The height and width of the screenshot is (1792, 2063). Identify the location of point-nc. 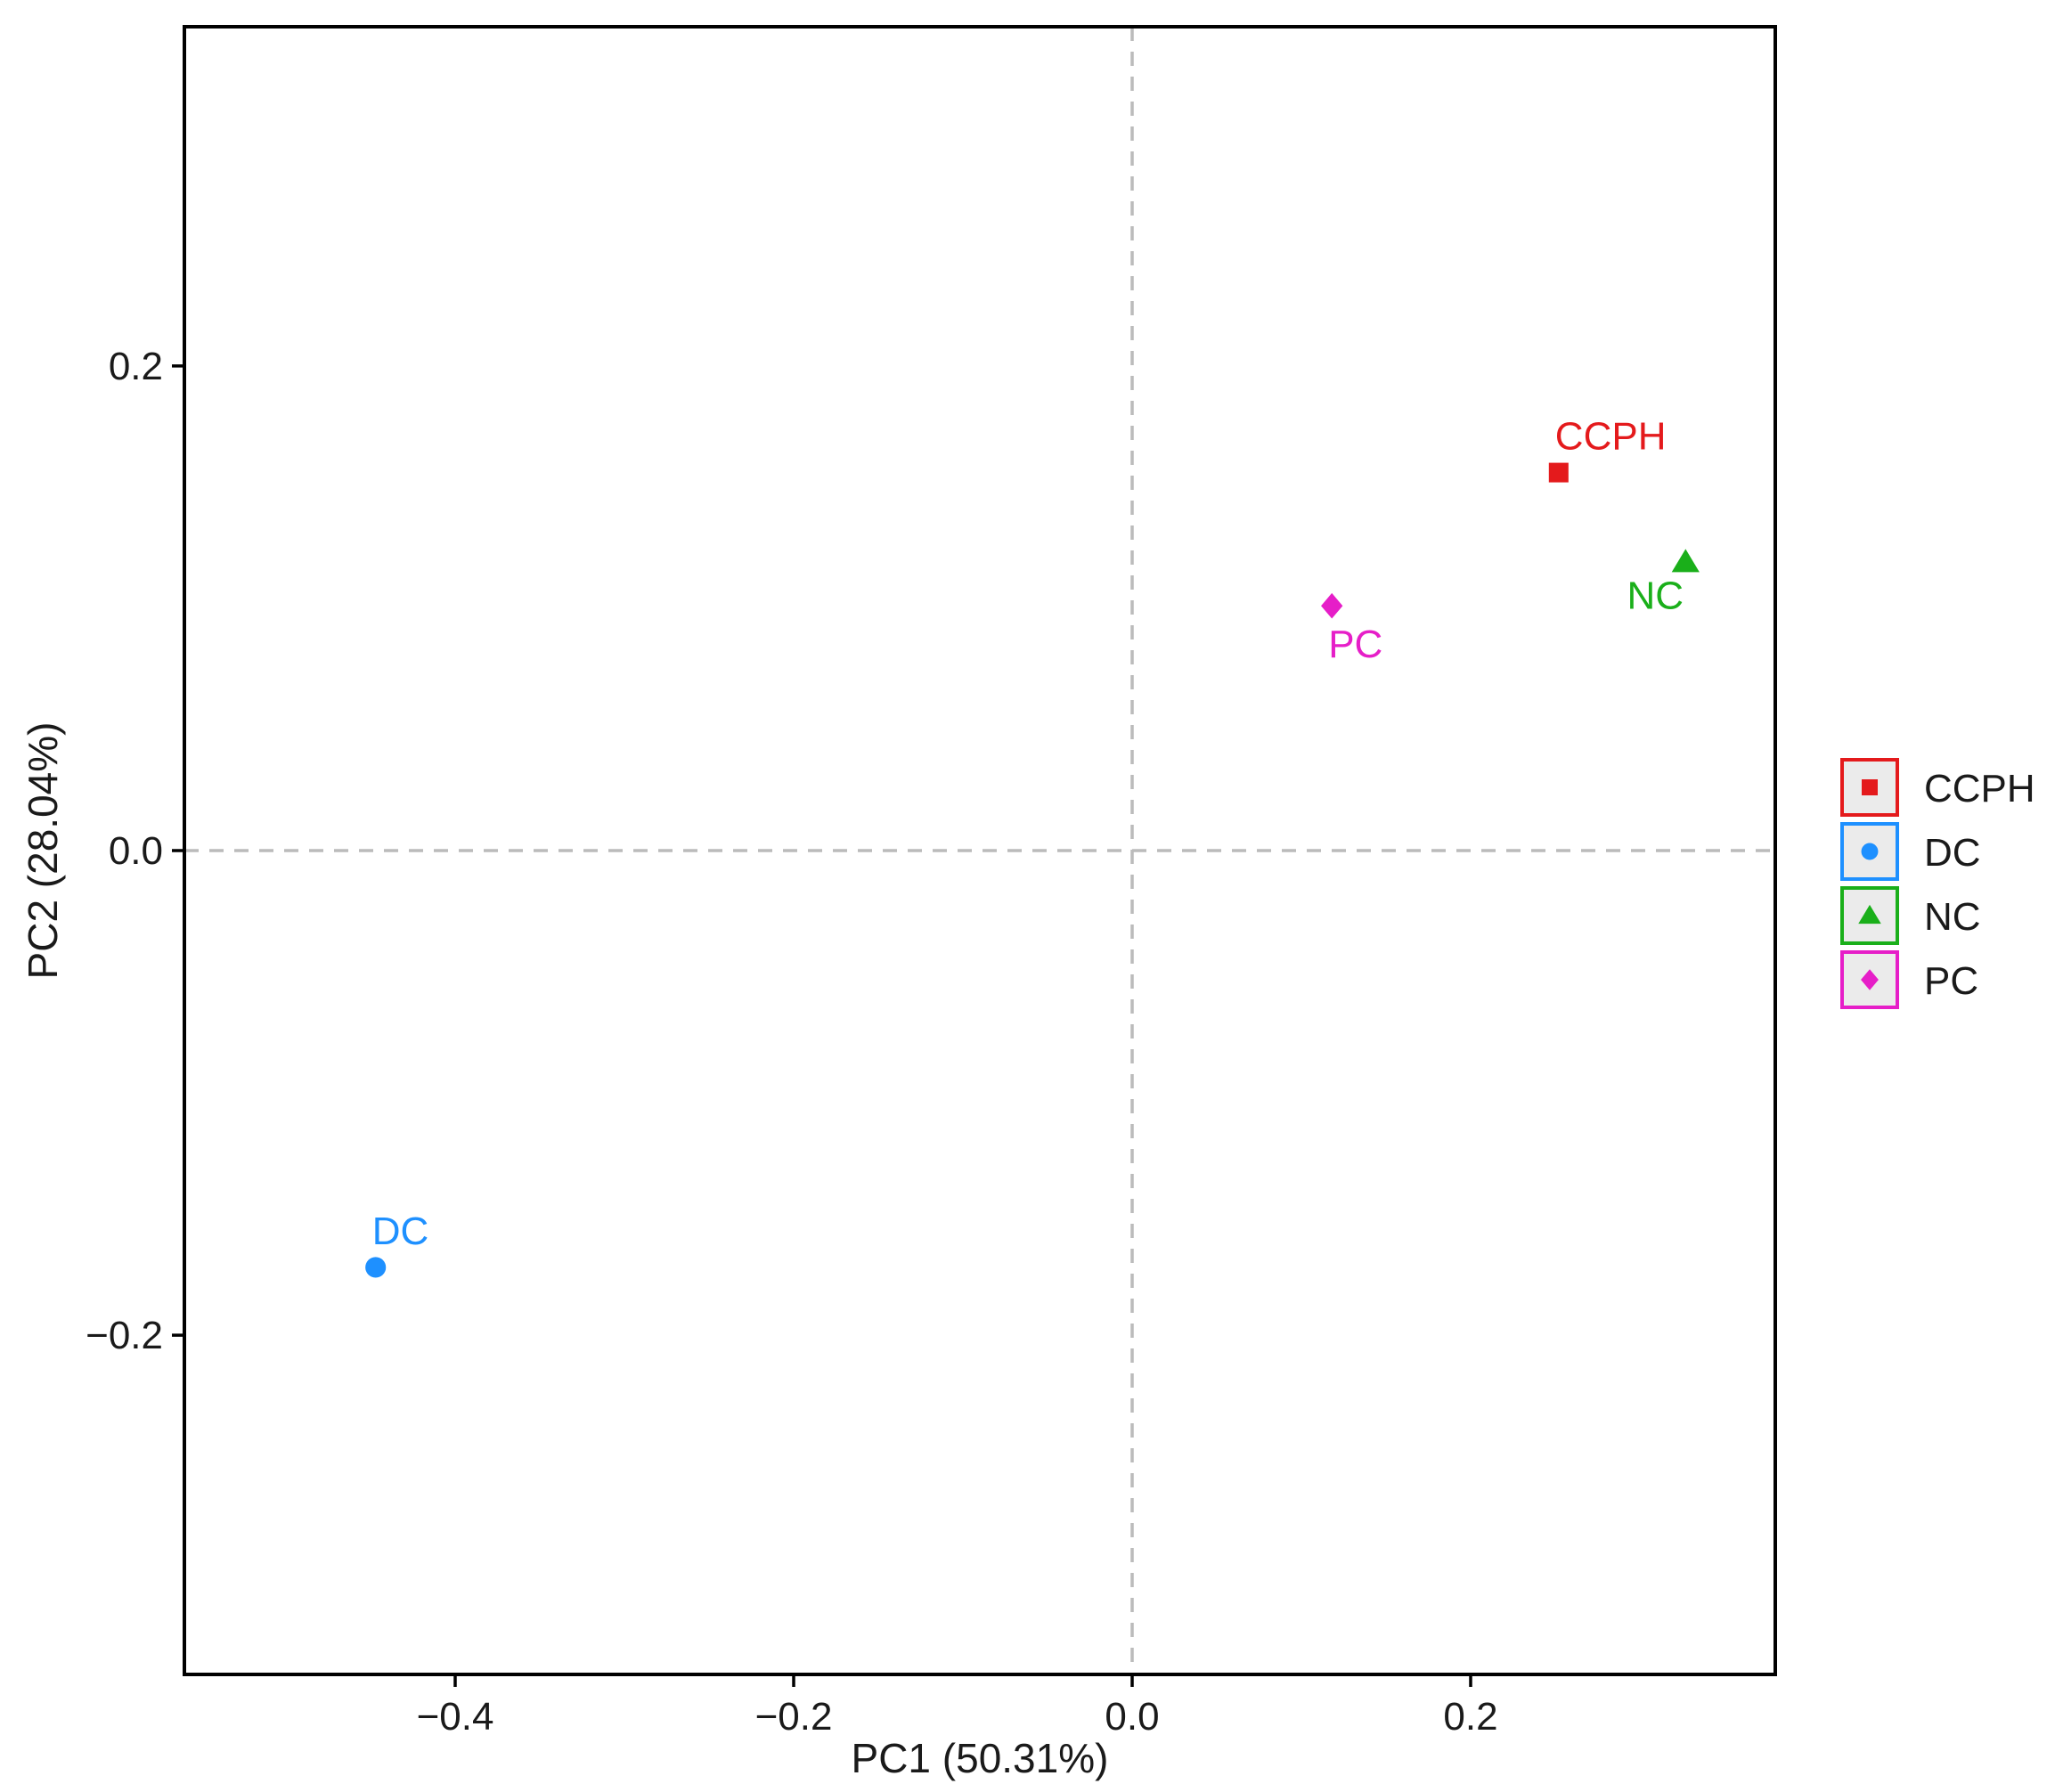
(1685, 561).